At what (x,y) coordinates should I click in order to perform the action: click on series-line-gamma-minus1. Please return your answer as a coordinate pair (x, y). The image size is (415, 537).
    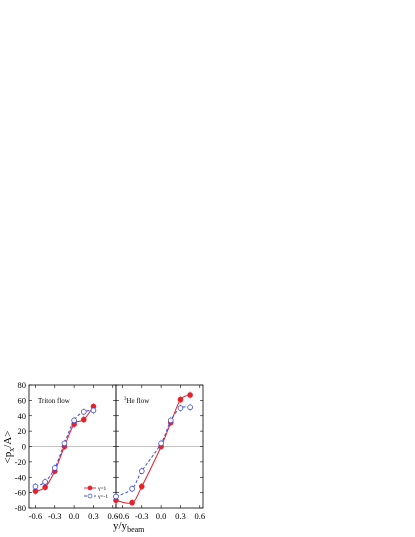
    Looking at the image, I should click on (153, 451).